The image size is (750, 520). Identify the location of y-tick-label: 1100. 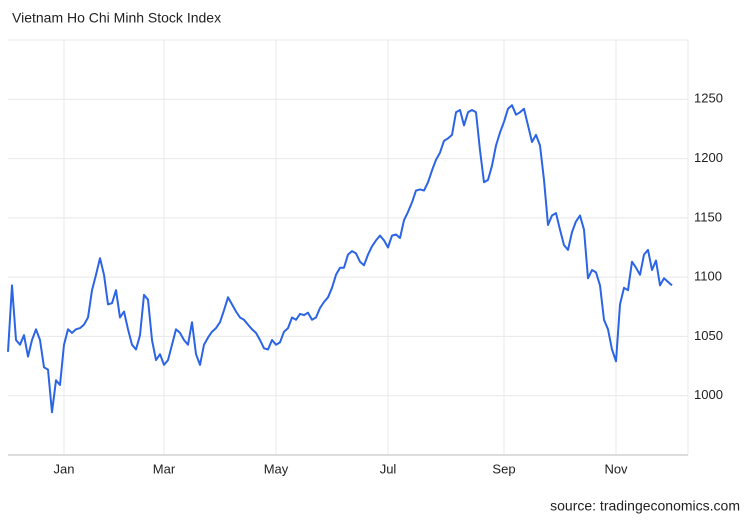
(708, 276).